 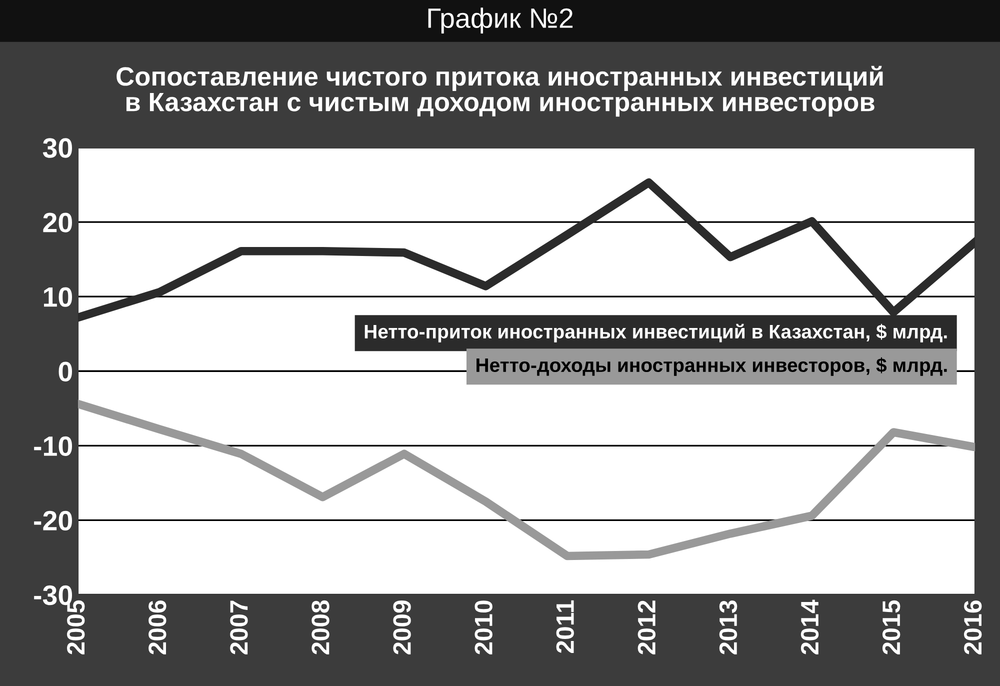 What do you see at coordinates (809, 627) in the screenshot?
I see `x-tick-label: 2014` at bounding box center [809, 627].